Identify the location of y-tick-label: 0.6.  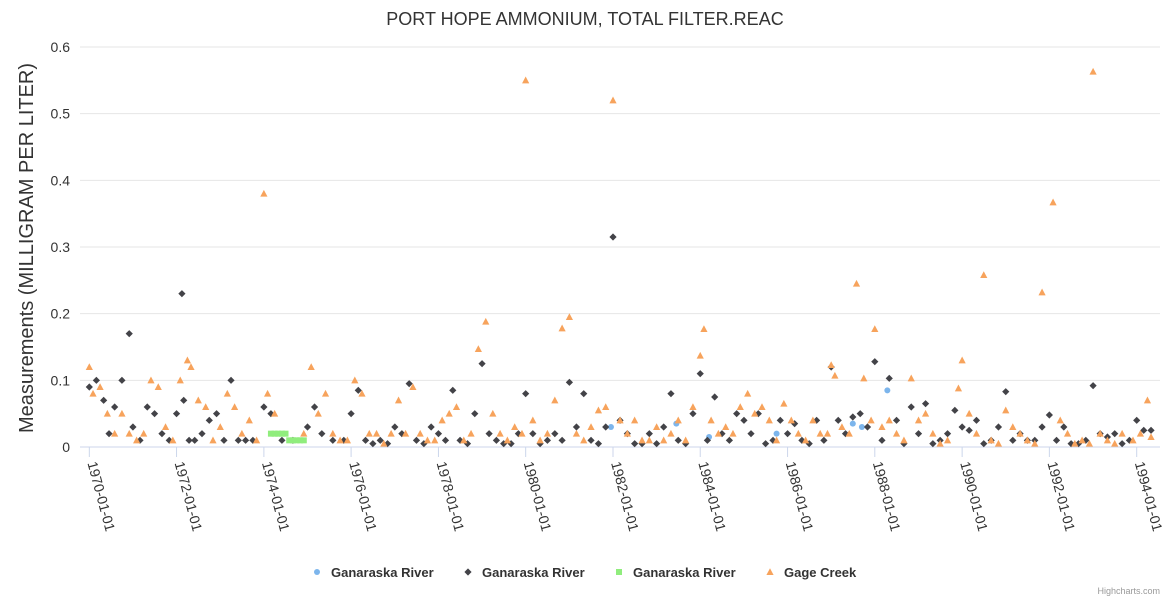
(61, 47).